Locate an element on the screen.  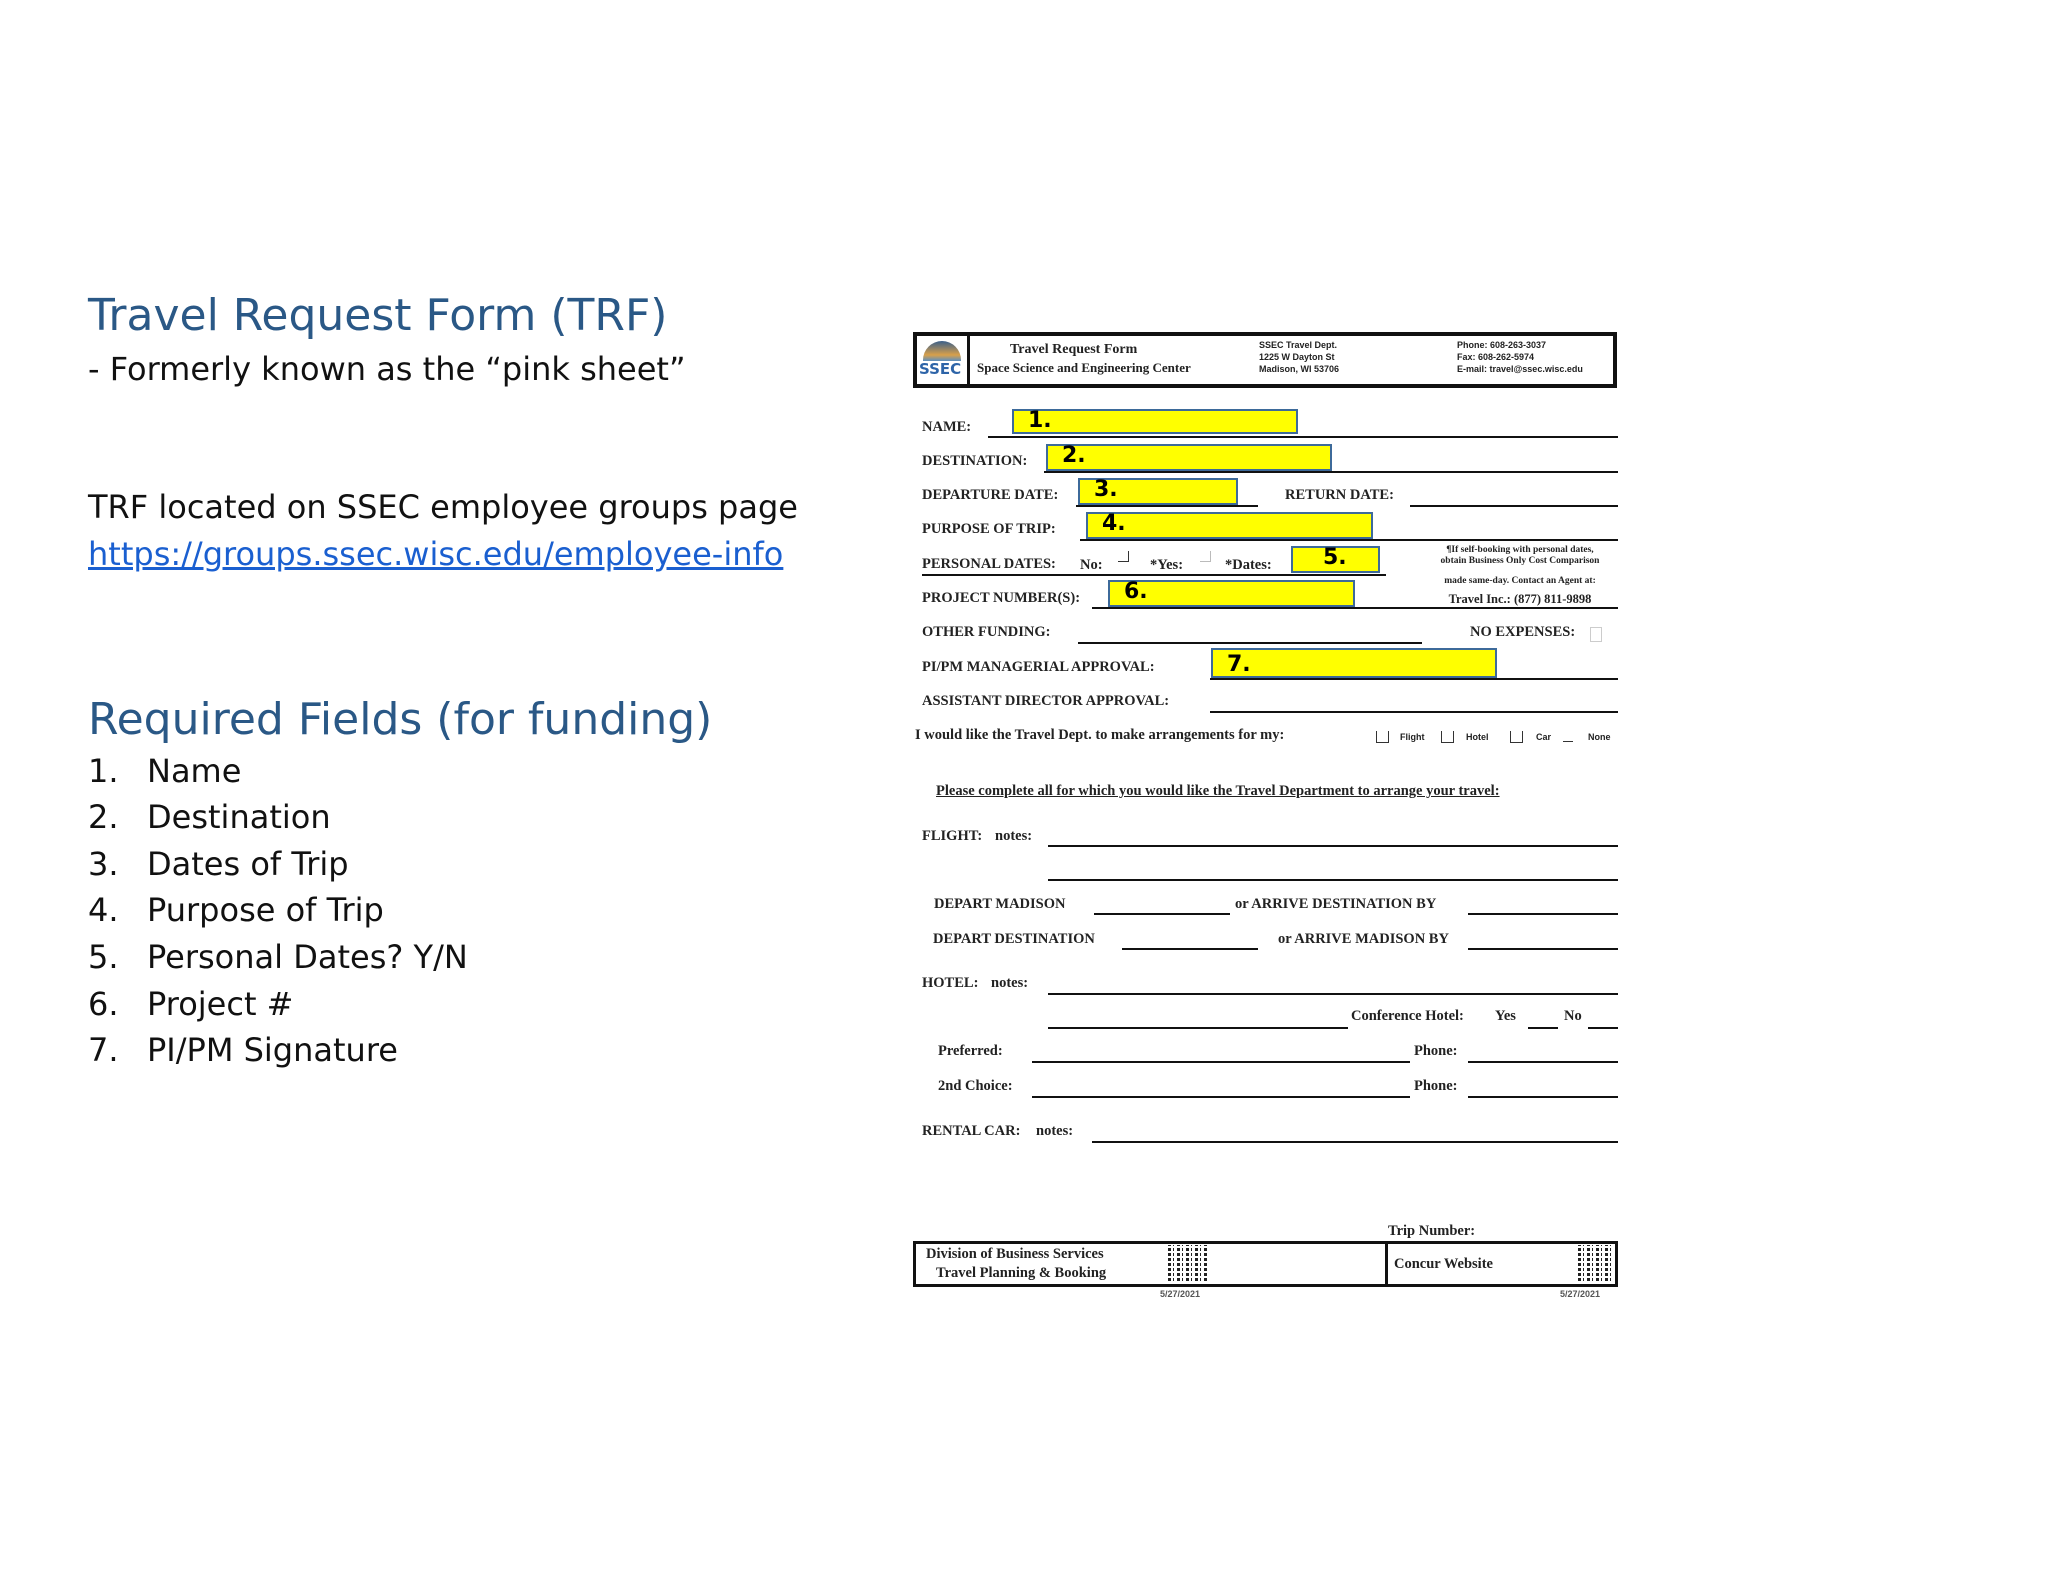
highlight-3: 3. is located at coordinates (1158, 491).